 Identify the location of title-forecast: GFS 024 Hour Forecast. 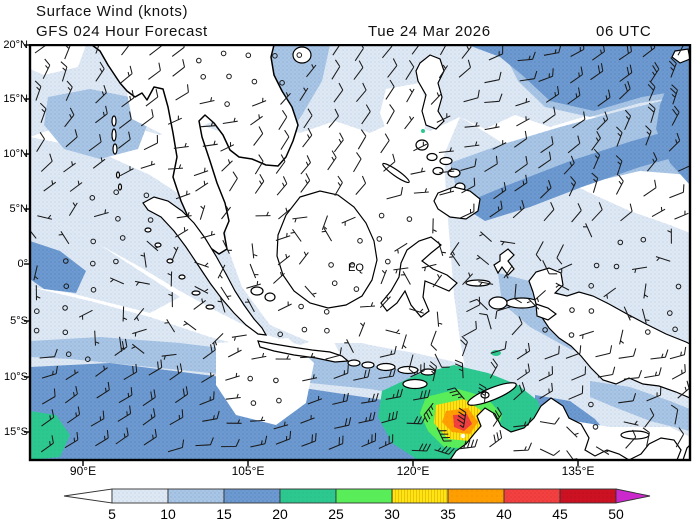
(122, 31).